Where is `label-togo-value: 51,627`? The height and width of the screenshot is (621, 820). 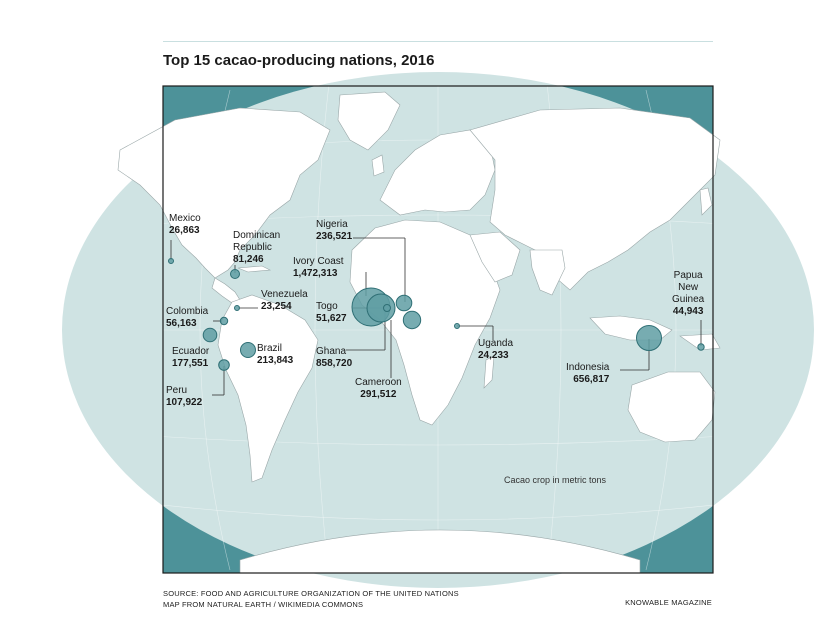
label-togo-value: 51,627 is located at coordinates (331, 318).